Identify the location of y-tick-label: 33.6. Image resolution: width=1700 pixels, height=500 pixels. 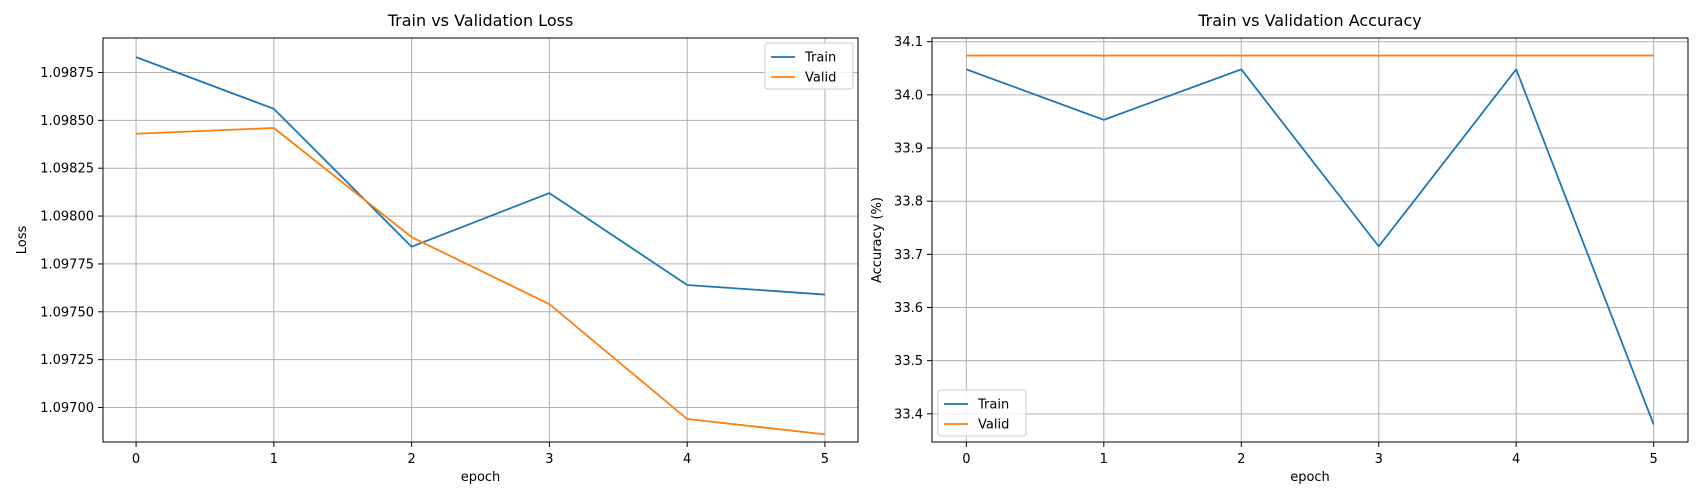
(908, 308).